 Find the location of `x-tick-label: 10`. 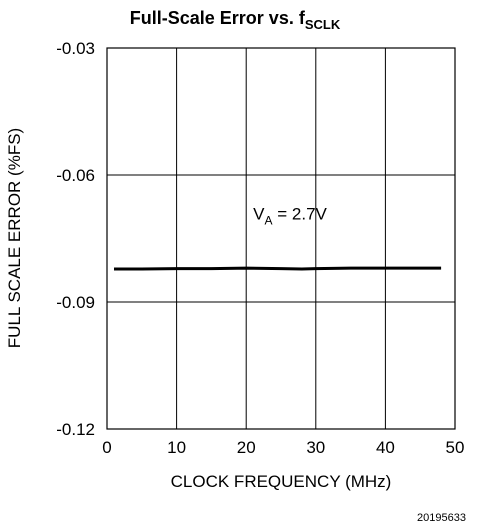

x-tick-label: 10 is located at coordinates (176, 447).